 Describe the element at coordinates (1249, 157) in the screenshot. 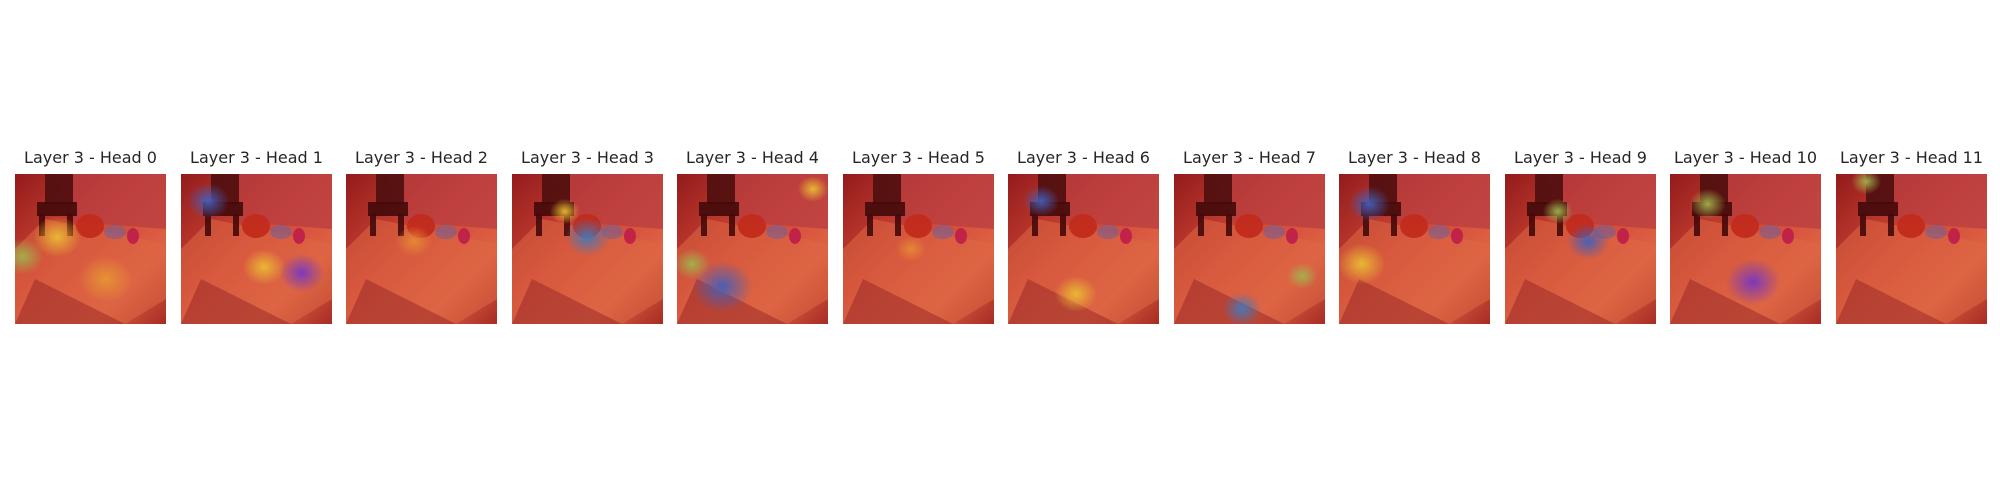

I see `panel-title: Layer 3 - Head 7` at that location.